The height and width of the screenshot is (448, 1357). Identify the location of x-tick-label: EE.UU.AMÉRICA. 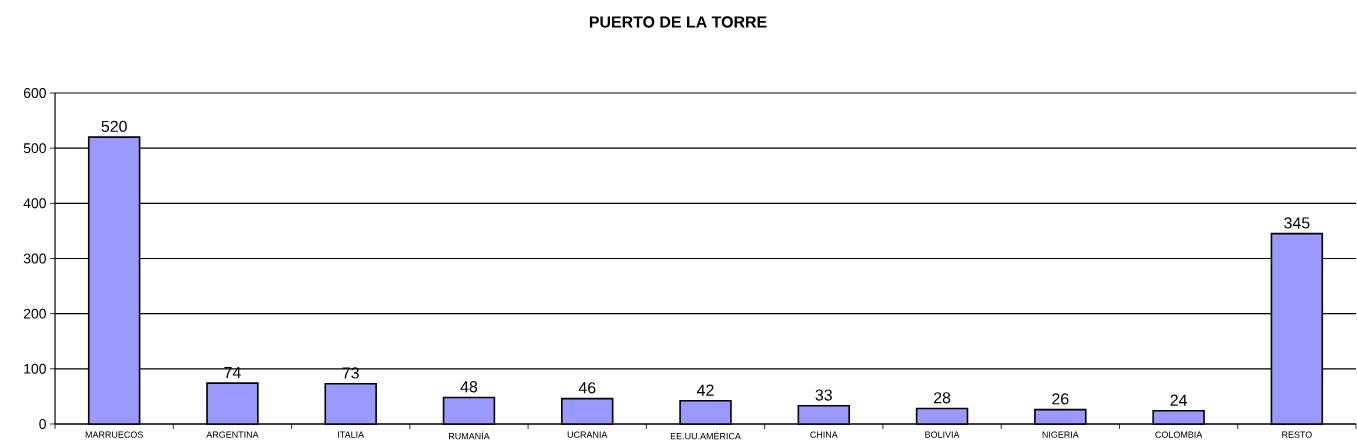
(705, 435).